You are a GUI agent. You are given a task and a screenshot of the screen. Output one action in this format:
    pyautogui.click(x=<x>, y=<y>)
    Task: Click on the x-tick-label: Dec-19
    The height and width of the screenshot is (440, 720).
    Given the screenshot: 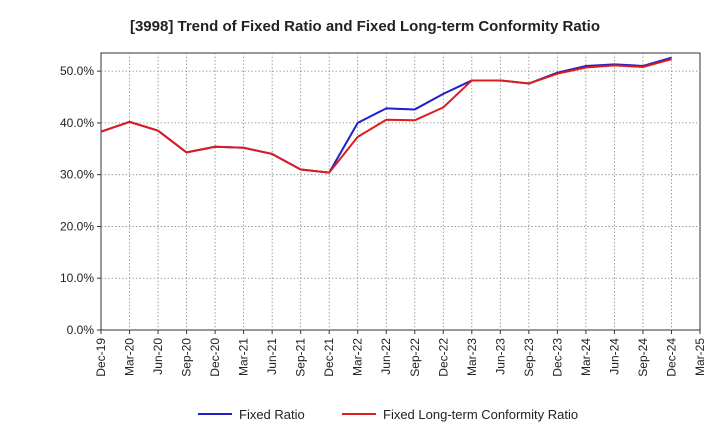 What is the action you would take?
    pyautogui.click(x=101, y=357)
    